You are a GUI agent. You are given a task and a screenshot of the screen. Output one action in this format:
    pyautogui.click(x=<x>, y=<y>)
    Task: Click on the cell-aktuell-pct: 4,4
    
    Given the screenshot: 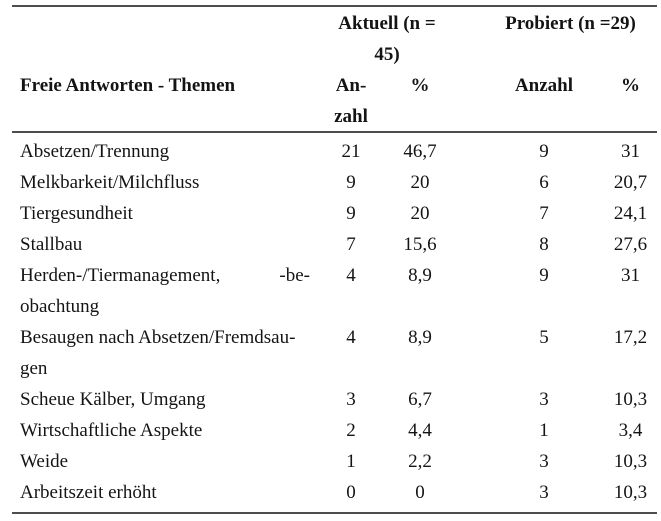 What is the action you would take?
    pyautogui.click(x=420, y=430)
    